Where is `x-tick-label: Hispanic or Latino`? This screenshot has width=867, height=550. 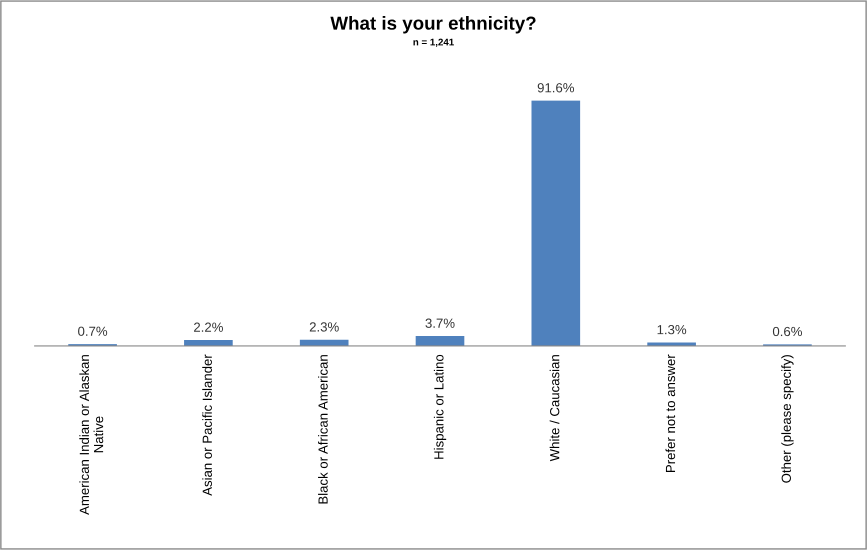 x-tick-label: Hispanic or Latino is located at coordinates (440, 406).